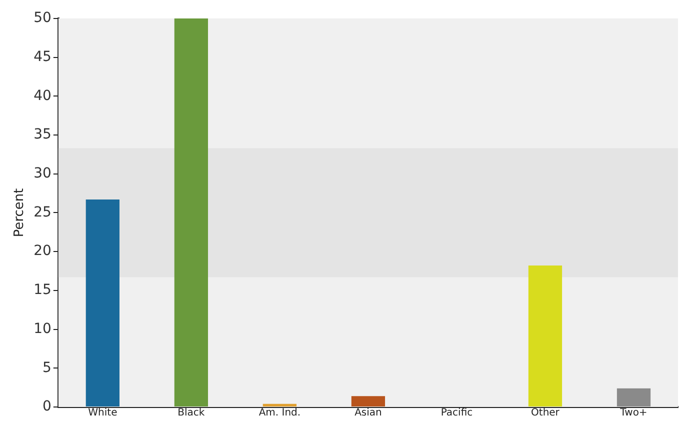 The image size is (690, 427). I want to click on x-tick-label: Pacific, so click(456, 413).